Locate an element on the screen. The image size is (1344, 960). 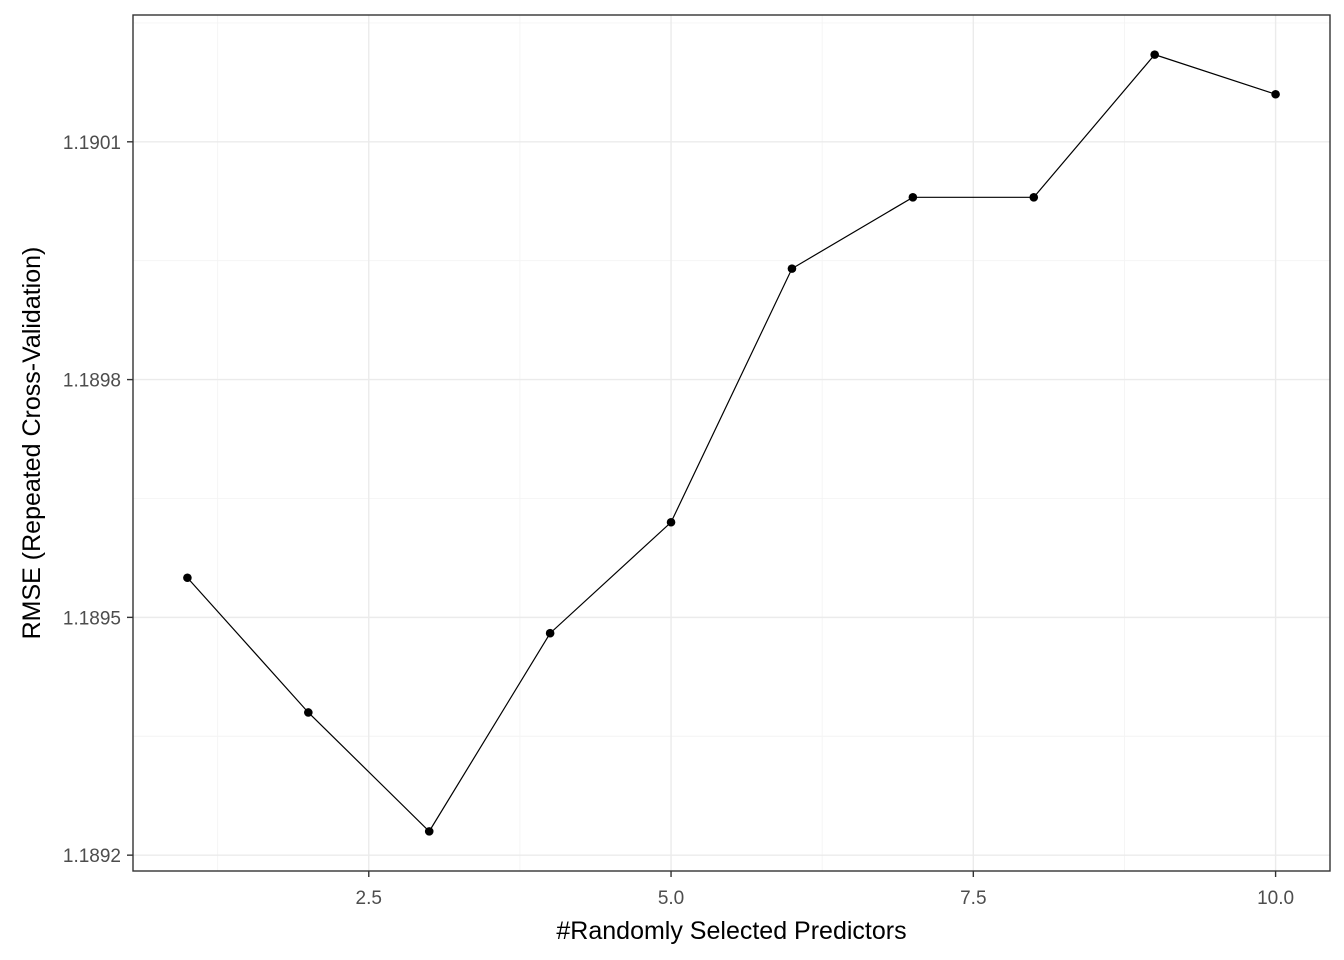
x-tick-label: 2.5 is located at coordinates (369, 898).